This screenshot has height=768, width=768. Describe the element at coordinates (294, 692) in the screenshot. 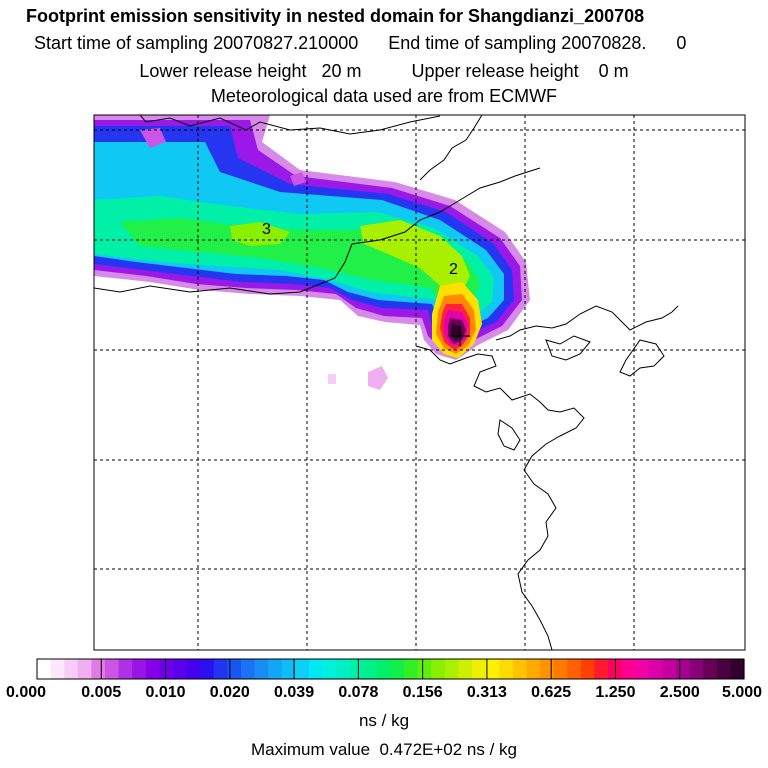

I see `colorbar-tick-label: 0.039` at that location.